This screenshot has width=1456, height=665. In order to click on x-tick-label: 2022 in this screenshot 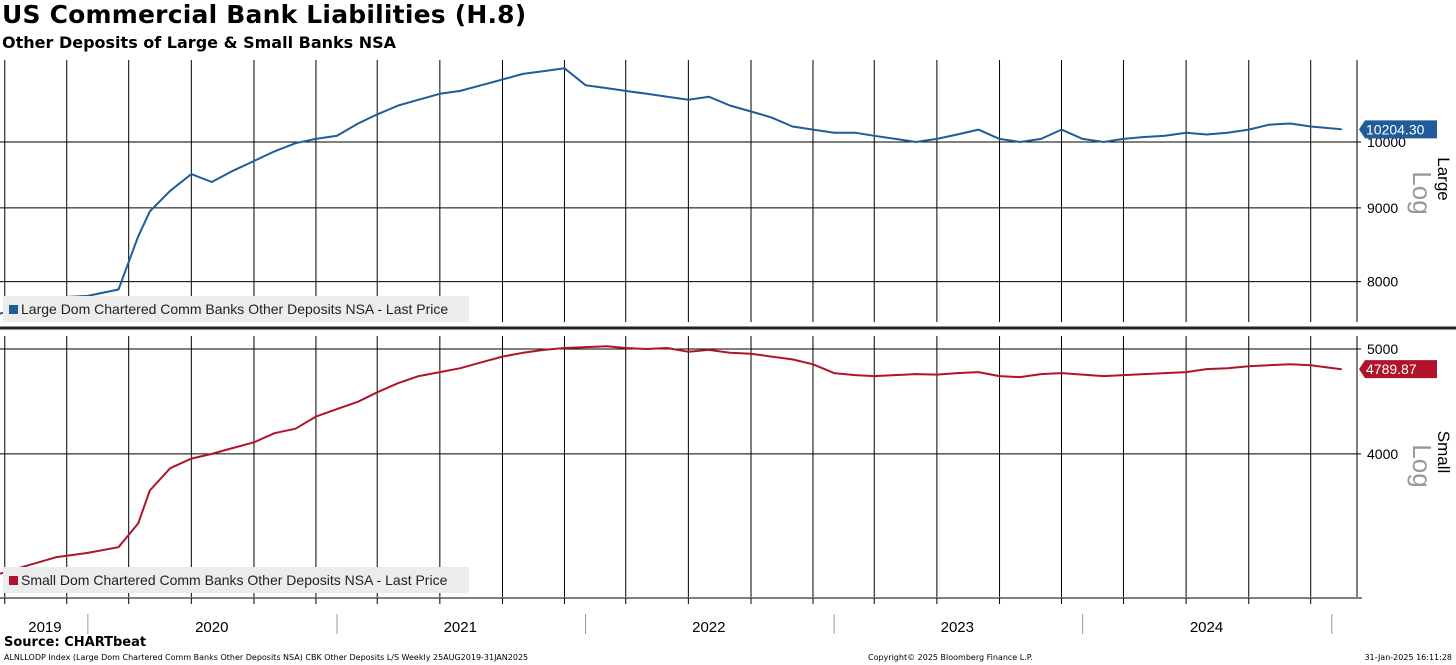, I will do `click(708, 627)`.